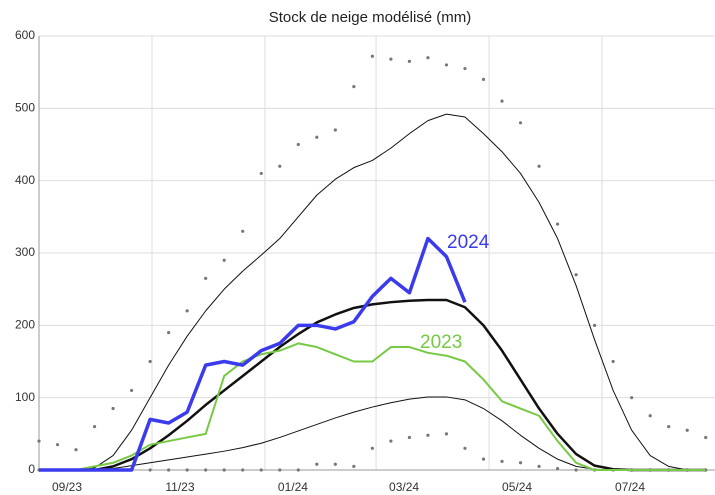 Image resolution: width=715 pixels, height=495 pixels. I want to click on series-label: 2024, so click(468, 242).